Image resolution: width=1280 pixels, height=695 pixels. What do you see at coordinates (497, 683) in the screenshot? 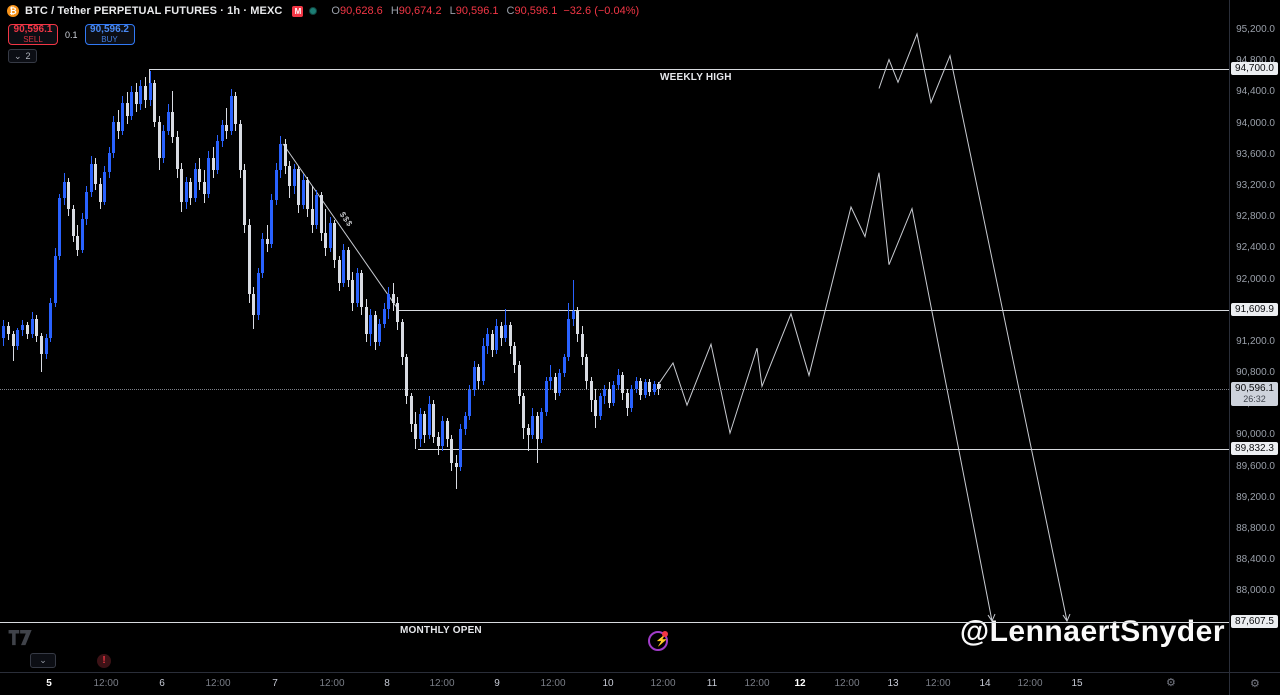
I see `time-tick: 9` at bounding box center [497, 683].